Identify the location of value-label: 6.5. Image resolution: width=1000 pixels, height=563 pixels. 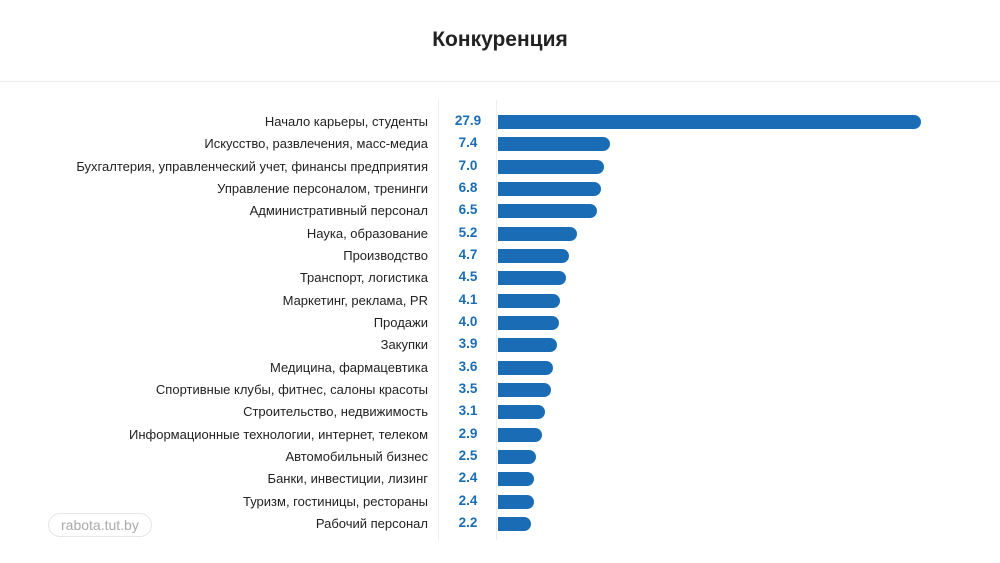
(468, 210).